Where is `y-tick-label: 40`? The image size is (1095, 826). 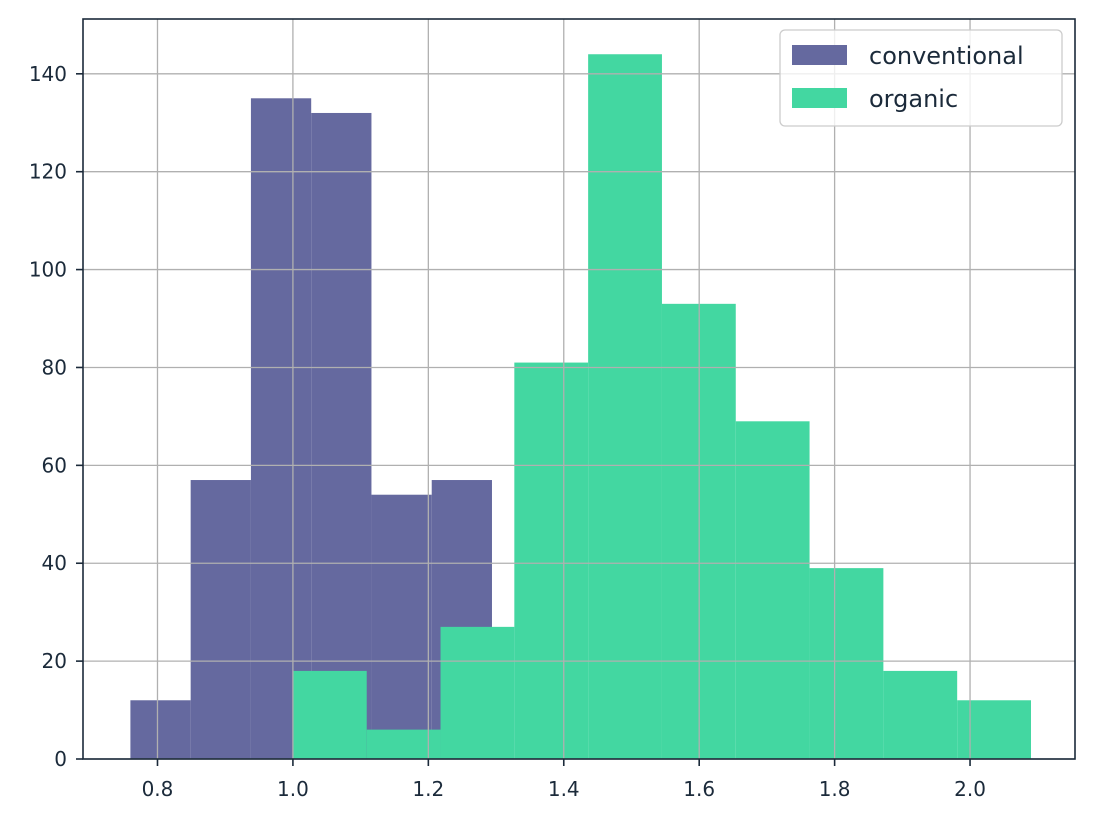
y-tick-label: 40 is located at coordinates (54, 563).